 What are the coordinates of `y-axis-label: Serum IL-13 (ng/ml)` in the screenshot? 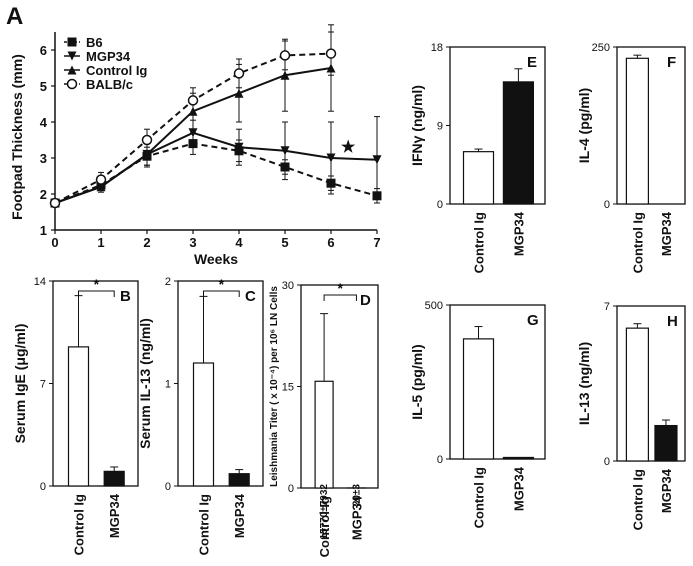 It's located at (145, 383).